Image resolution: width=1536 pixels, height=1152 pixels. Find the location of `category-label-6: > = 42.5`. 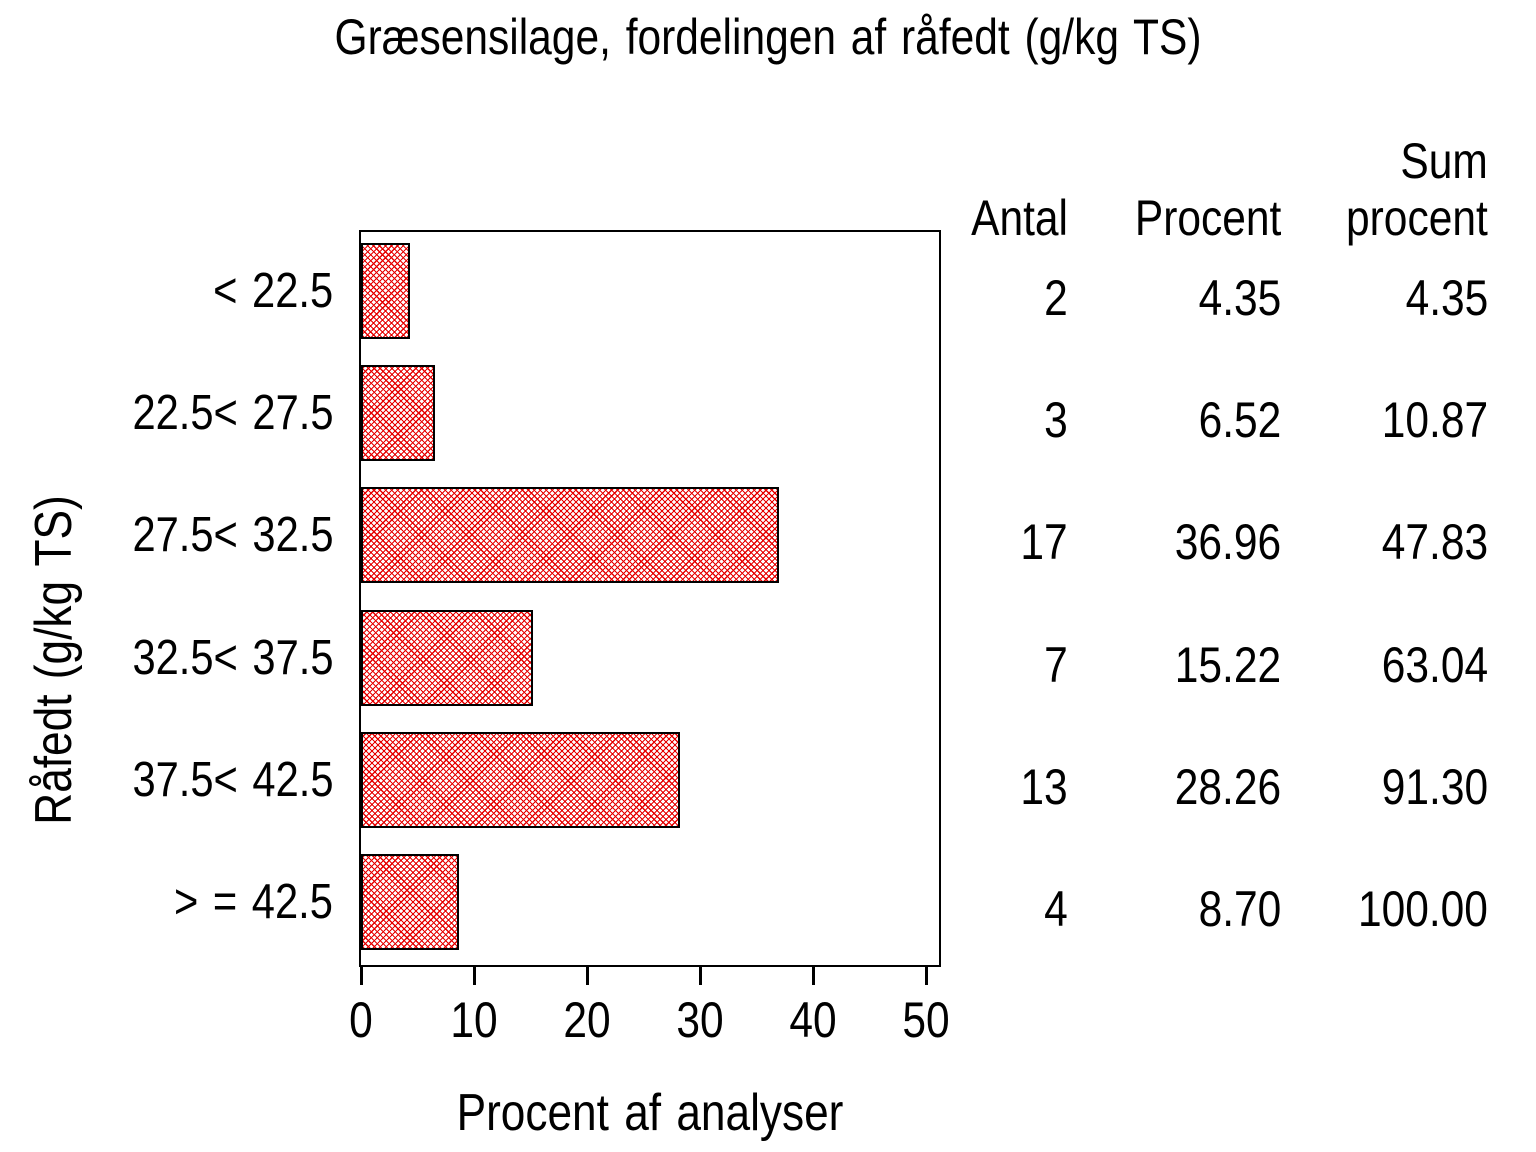

category-label-6: > = 42.5 is located at coordinates (253, 901).